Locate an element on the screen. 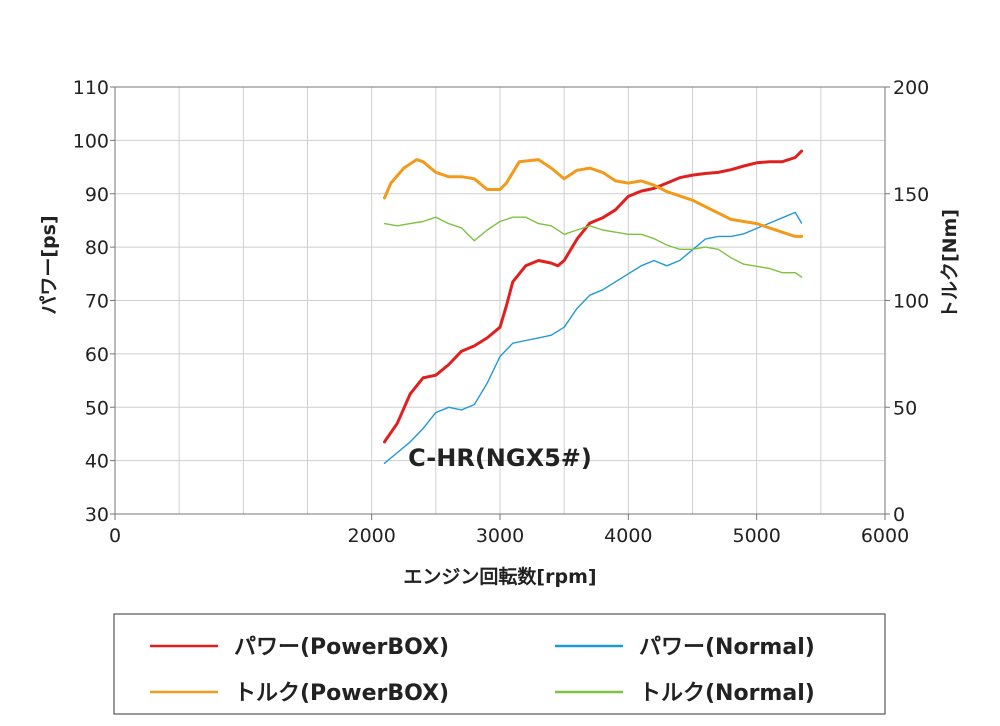 The width and height of the screenshot is (1000, 726). x-tick-label: 5000 is located at coordinates (756, 536).